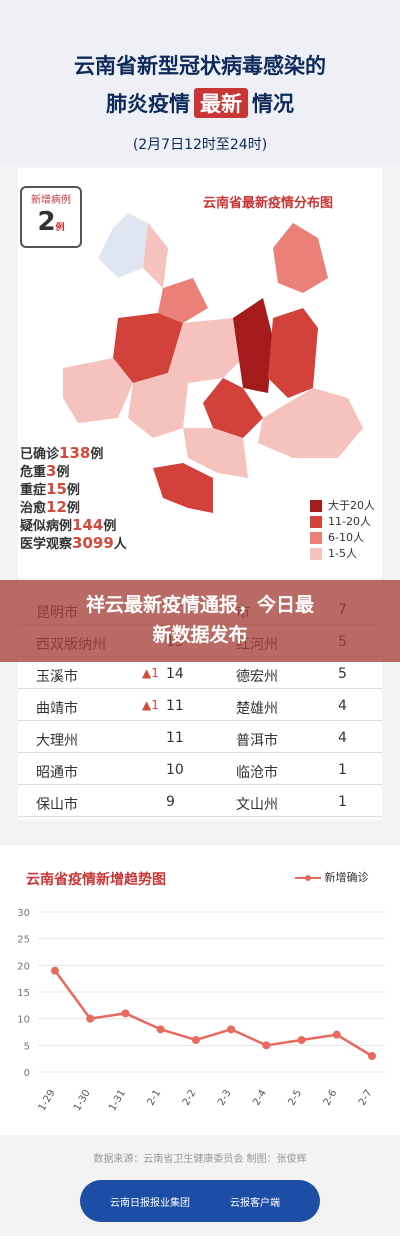 This screenshot has width=400, height=1236. Describe the element at coordinates (342, 554) in the screenshot. I see `legend-item: 1-5人` at that location.